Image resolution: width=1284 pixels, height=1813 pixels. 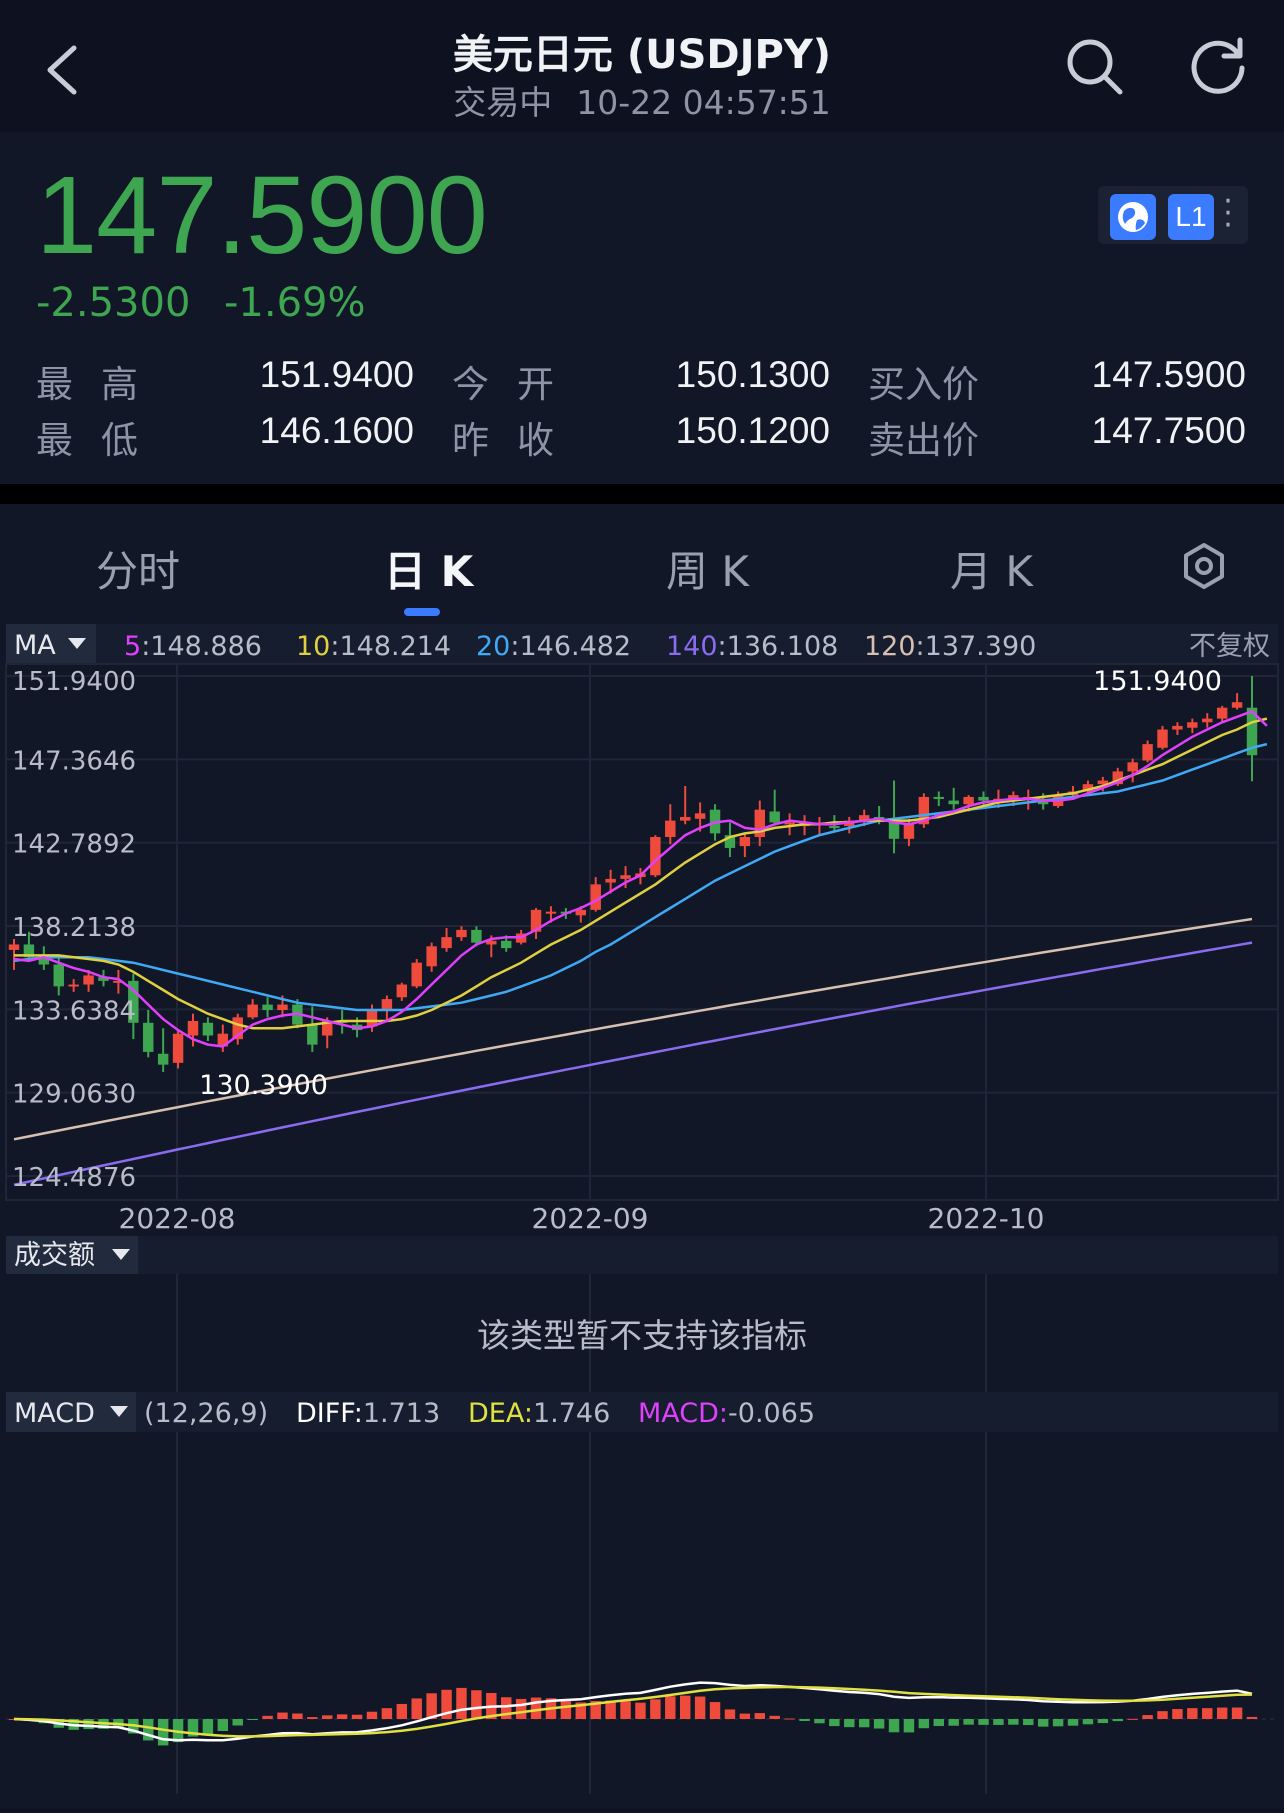 I want to click on volume-selector, so click(x=72, y=1255).